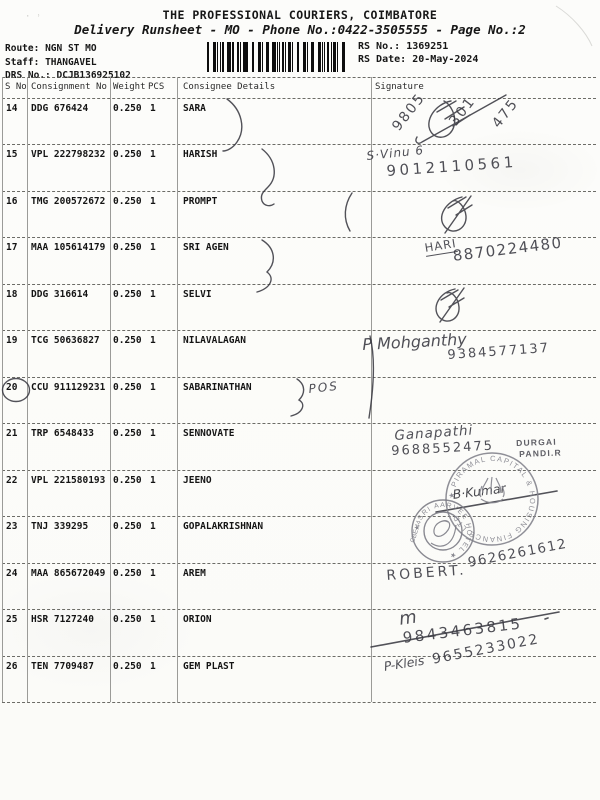  What do you see at coordinates (445, 59) in the screenshot?
I see `rs-date-value: 20-May-2024` at bounding box center [445, 59].